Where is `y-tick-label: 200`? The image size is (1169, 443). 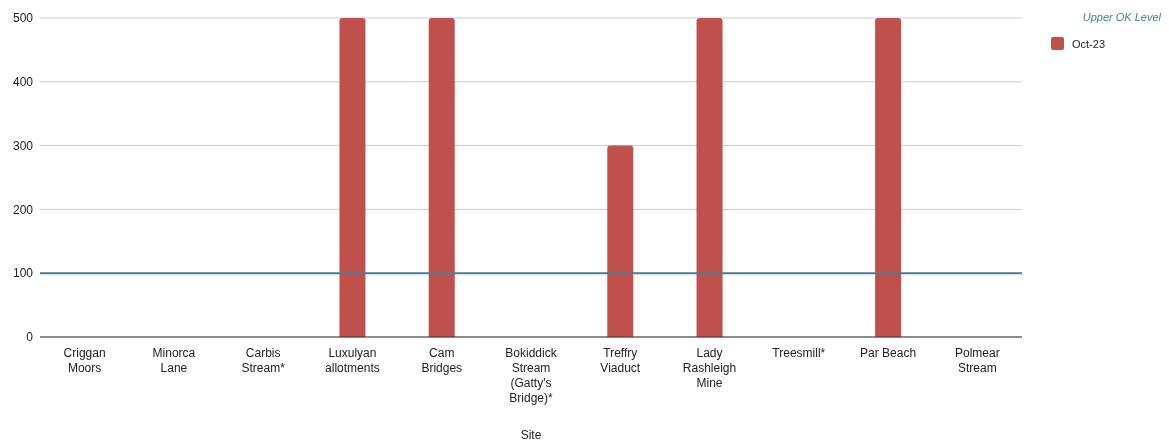
y-tick-label: 200 is located at coordinates (23, 209).